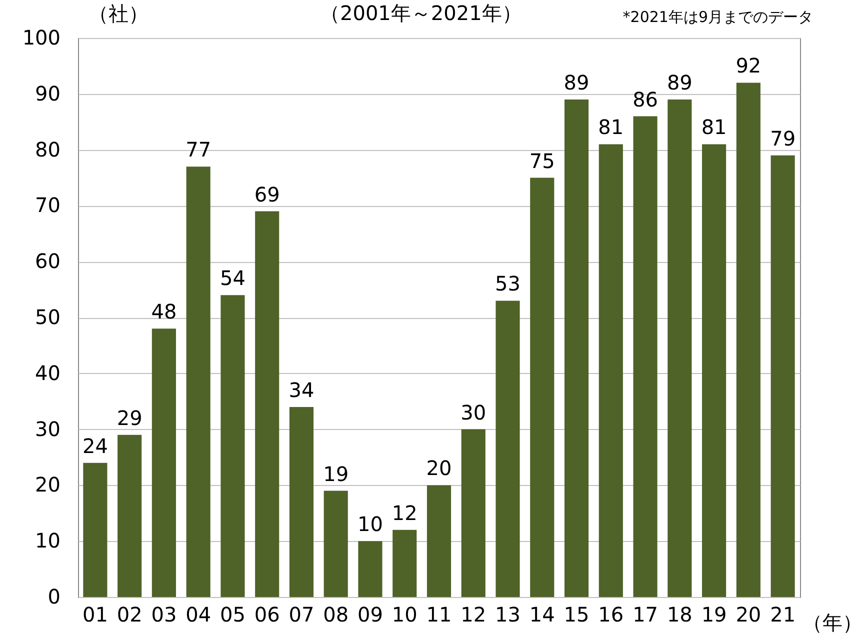 The height and width of the screenshot is (636, 853). Describe the element at coordinates (267, 194) in the screenshot. I see `data-label: 69` at that location.